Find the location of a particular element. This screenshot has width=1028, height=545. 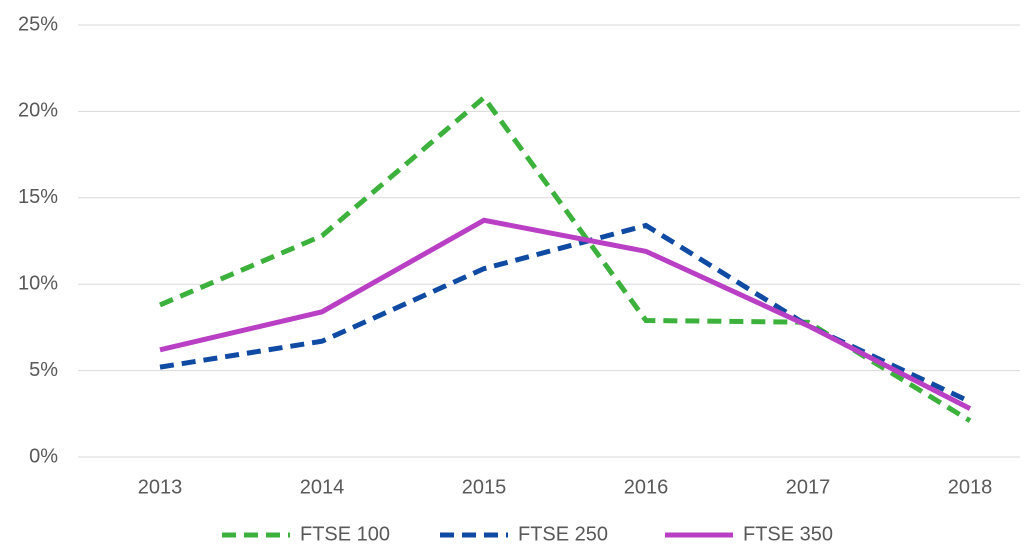

y-tick-label: 15% is located at coordinates (38, 197).